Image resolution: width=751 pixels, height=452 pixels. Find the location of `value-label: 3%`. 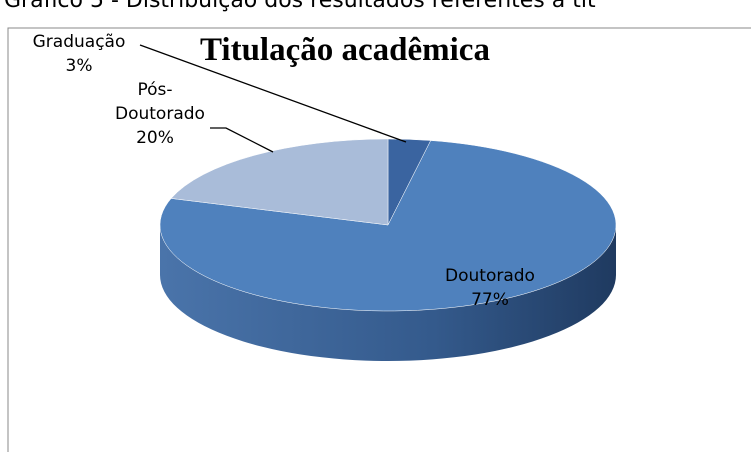

value-label: 3% is located at coordinates (79, 66).